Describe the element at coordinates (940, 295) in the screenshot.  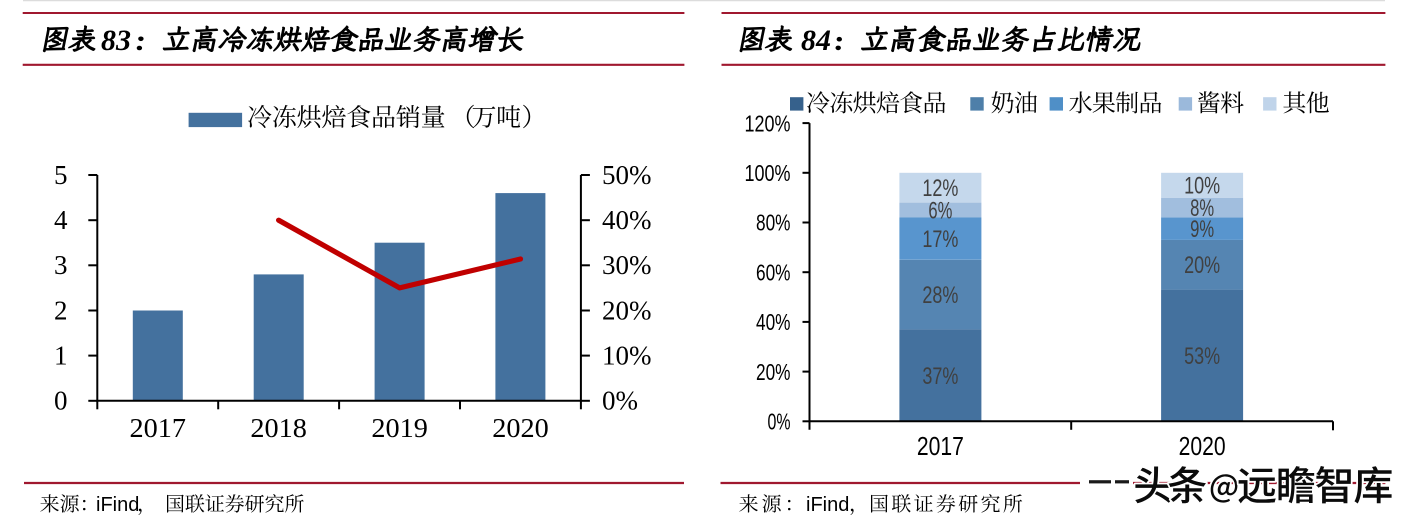
I see `svg-text: 28%` at that location.